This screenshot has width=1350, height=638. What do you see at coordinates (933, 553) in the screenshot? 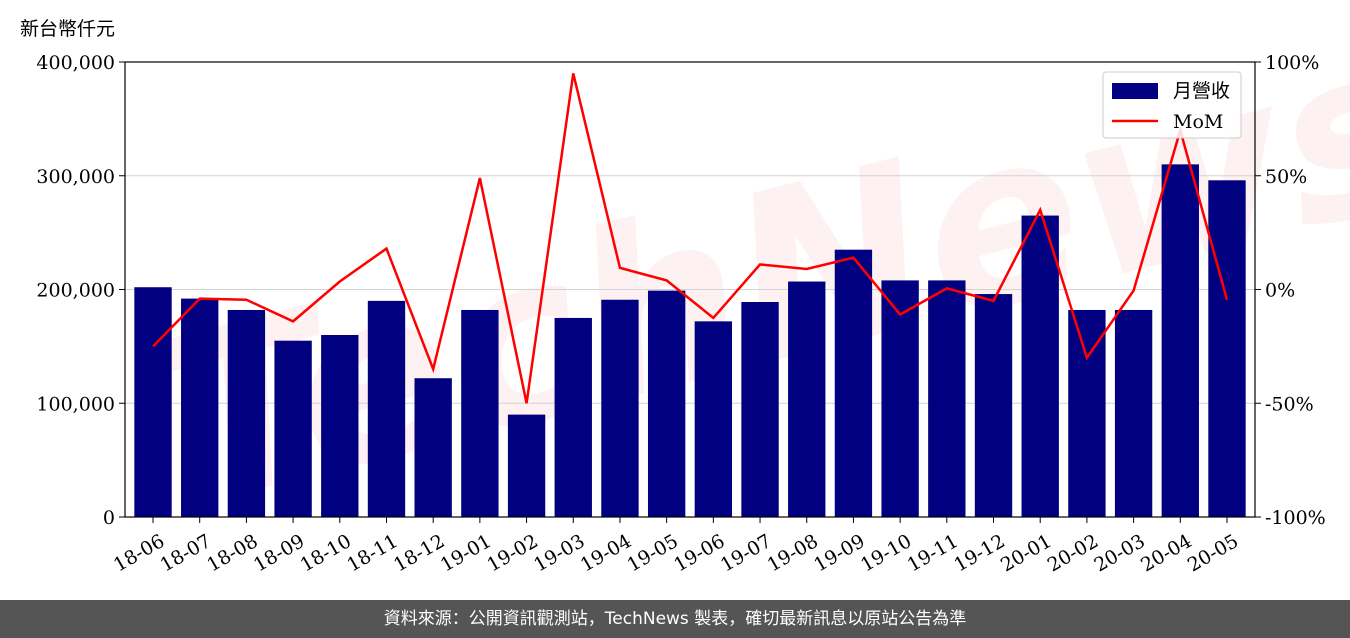
I see `x-tick-label: 19-11` at bounding box center [933, 553].